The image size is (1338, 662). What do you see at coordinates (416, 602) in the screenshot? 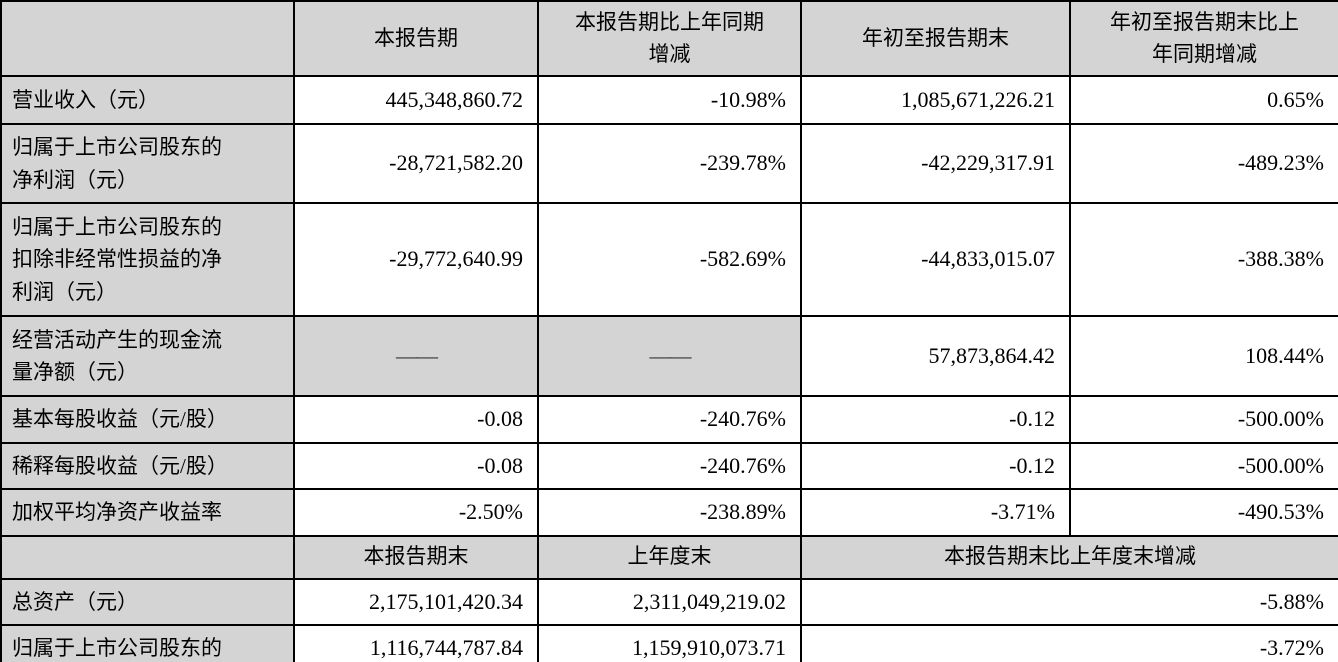
I see `cell-end-current: 2,175,101,420.34` at bounding box center [416, 602].